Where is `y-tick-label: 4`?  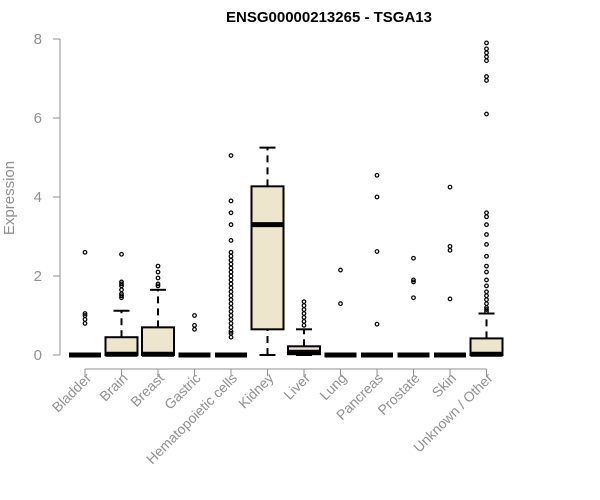
y-tick-label: 4 is located at coordinates (38, 197).